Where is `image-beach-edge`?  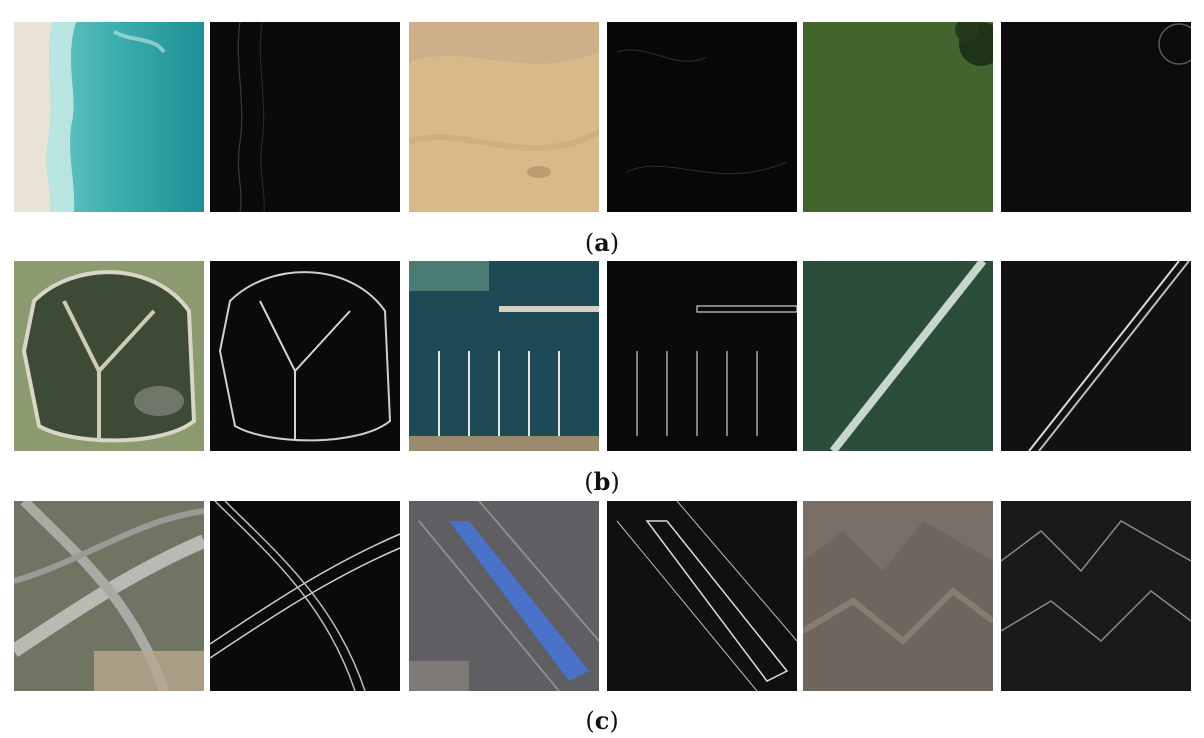 image-beach-edge is located at coordinates (305, 117).